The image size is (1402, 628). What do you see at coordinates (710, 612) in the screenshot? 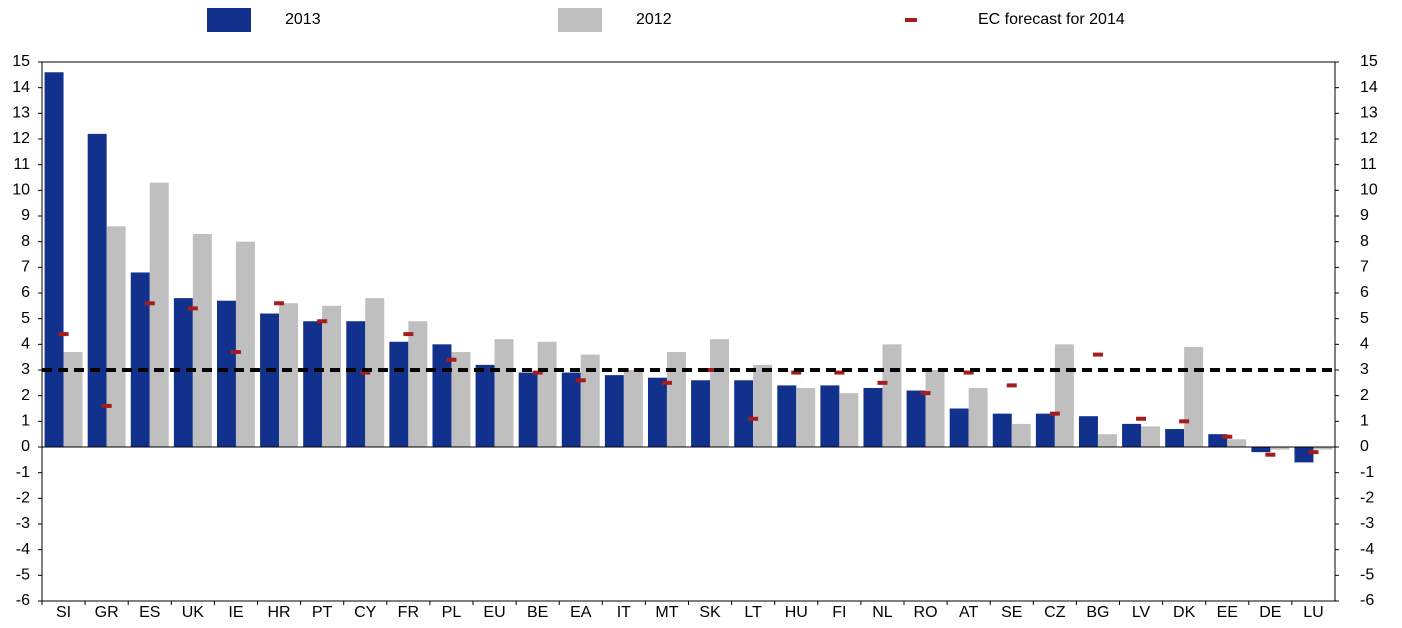
I see `x-tick-label: SK` at bounding box center [710, 612].